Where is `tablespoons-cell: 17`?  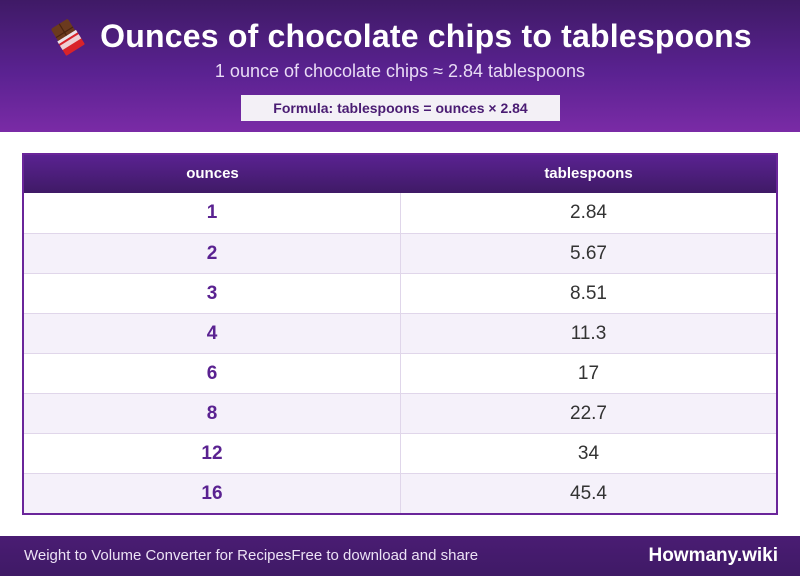
tablespoons-cell: 17 is located at coordinates (588, 373).